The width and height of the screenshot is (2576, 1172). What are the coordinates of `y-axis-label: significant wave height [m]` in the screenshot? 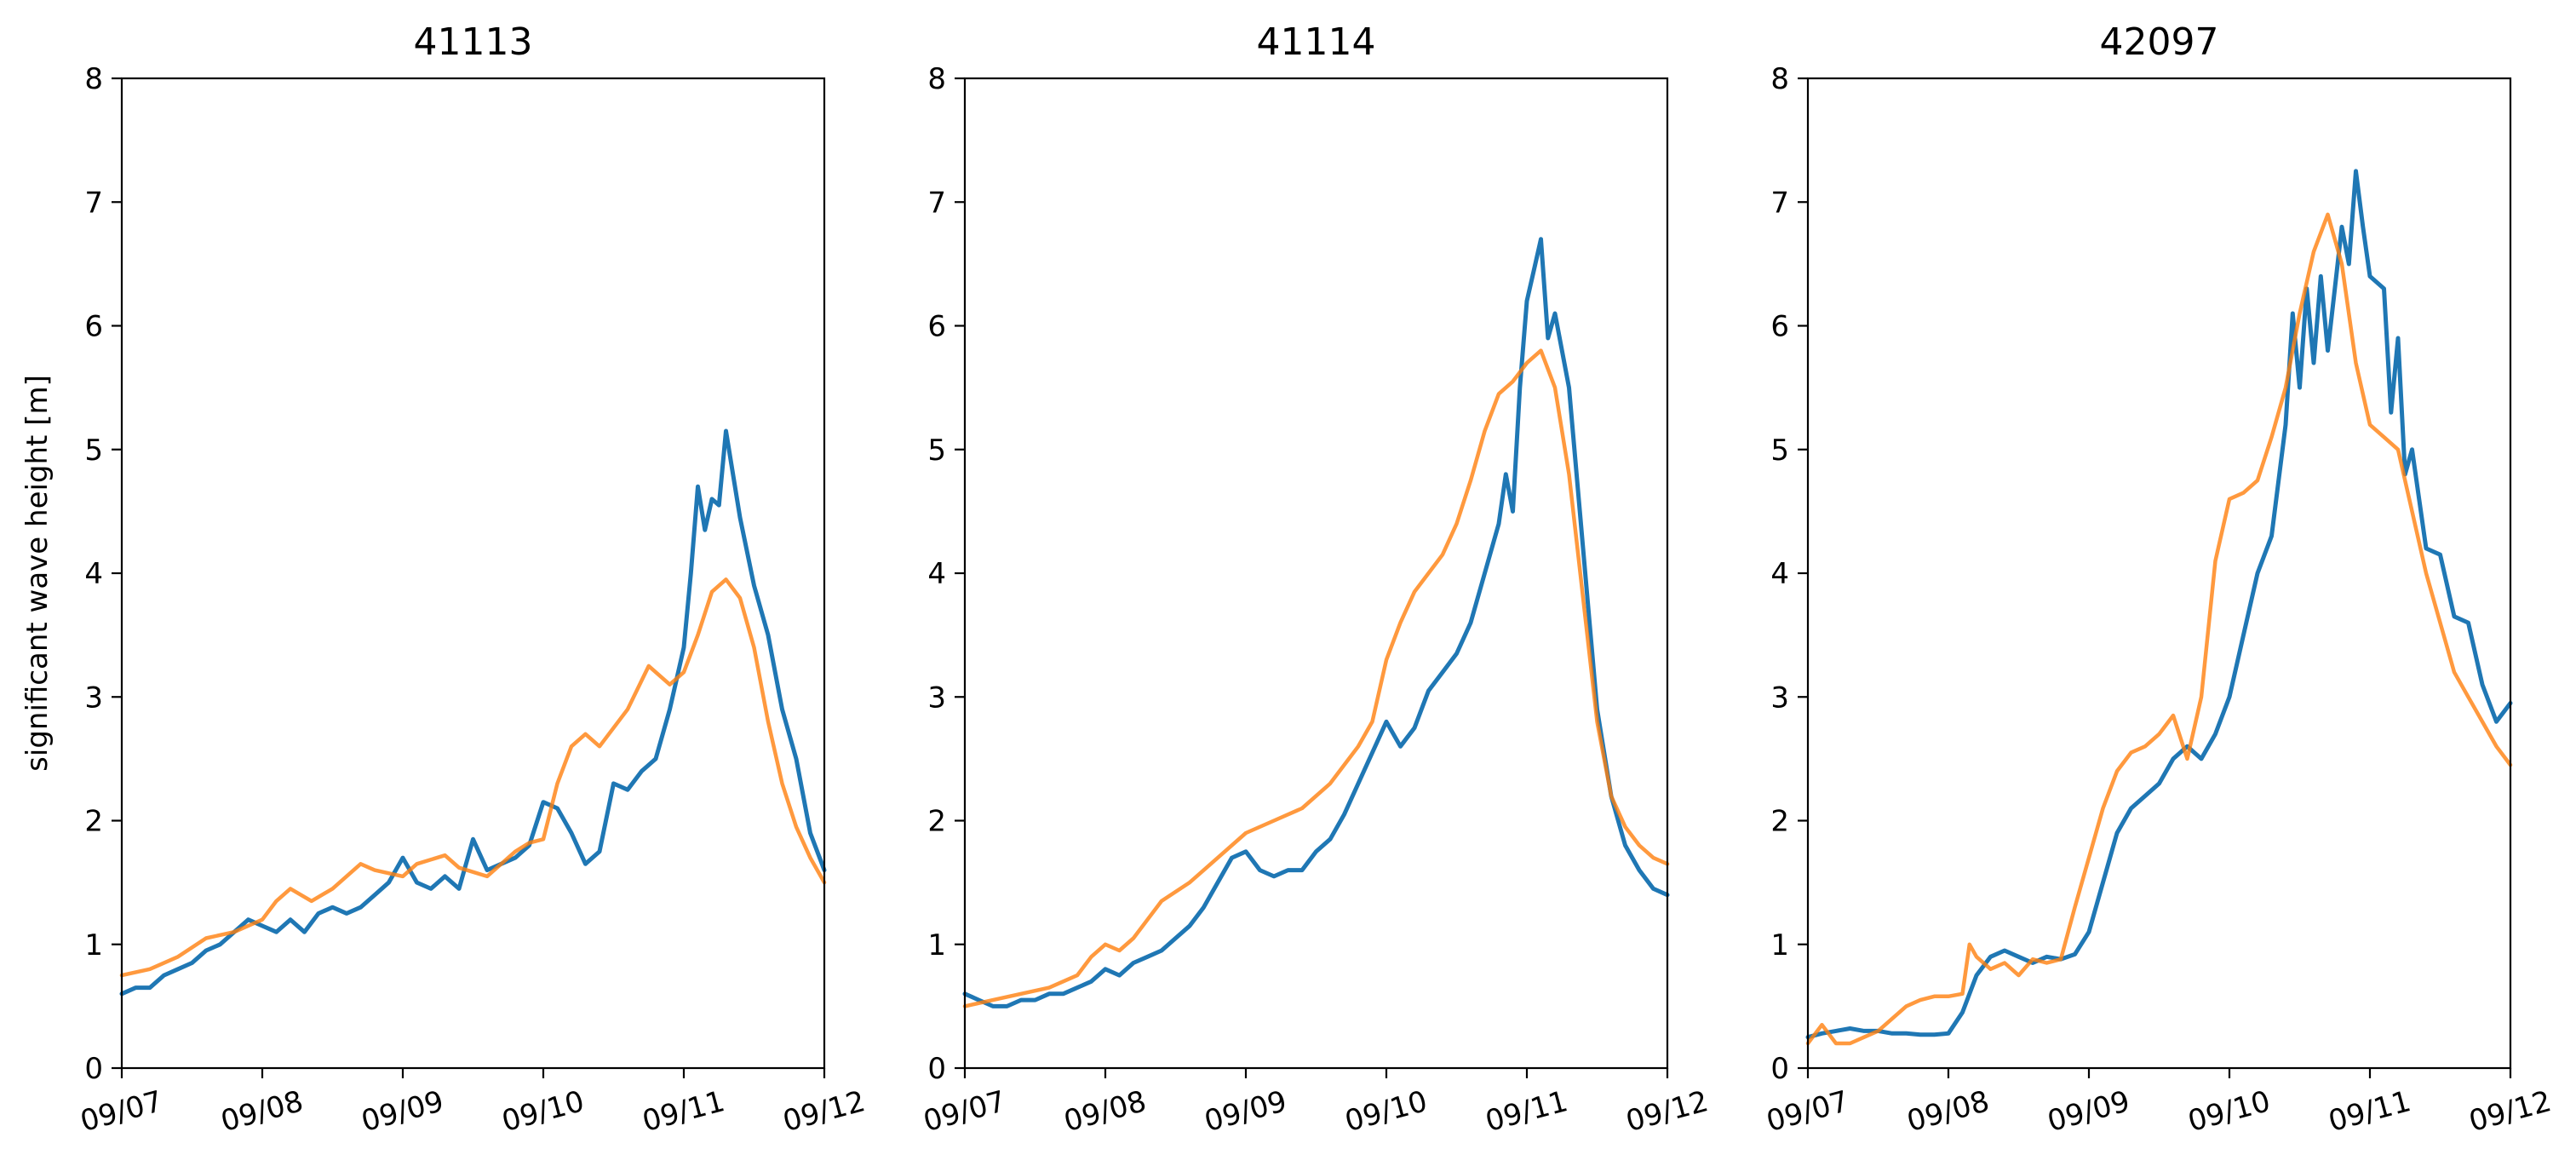 It's located at (37, 573).